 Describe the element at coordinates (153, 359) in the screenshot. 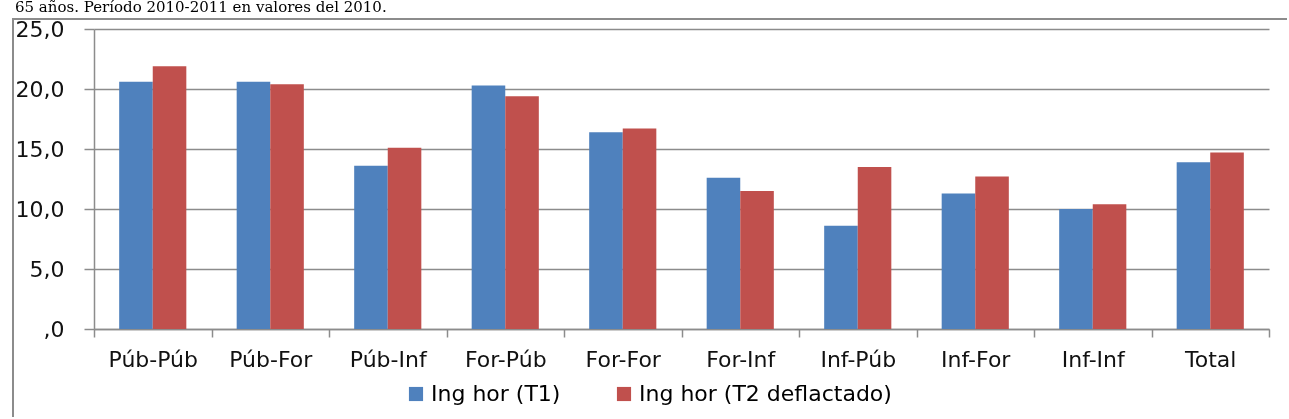

I see `x-tick-label: Púb-Púb` at that location.